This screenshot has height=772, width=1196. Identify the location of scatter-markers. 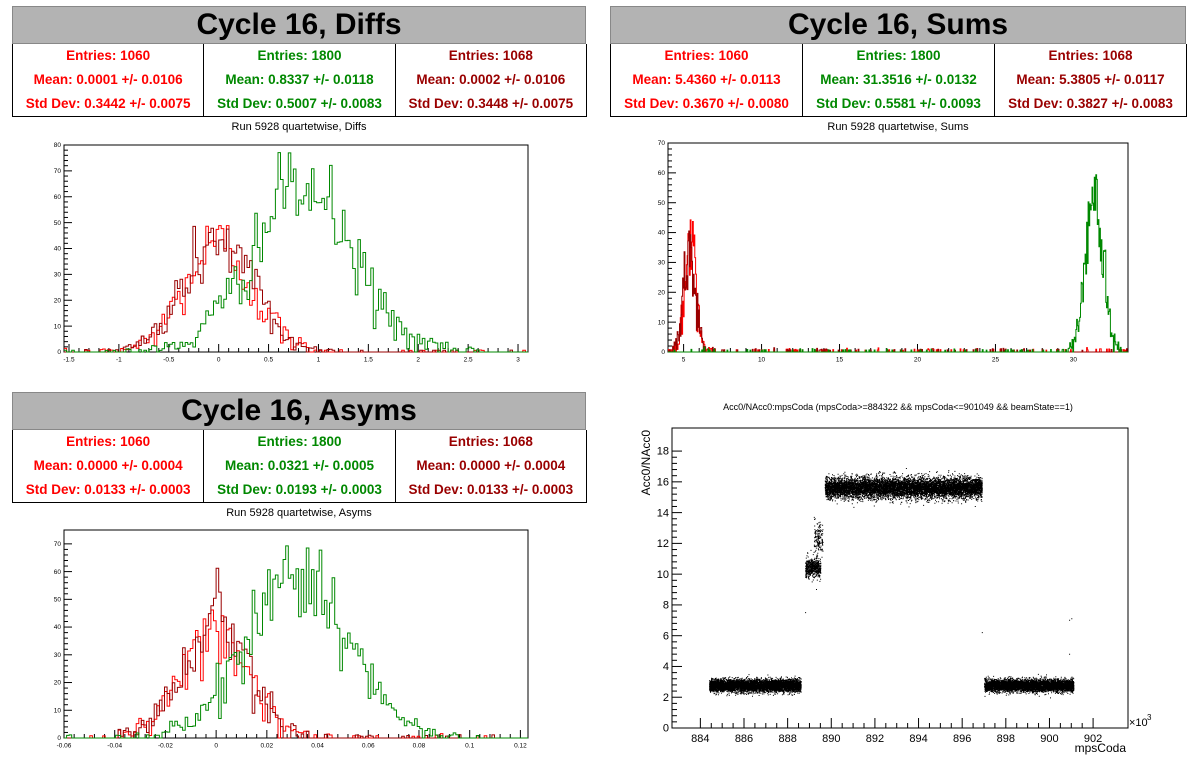
(892, 583).